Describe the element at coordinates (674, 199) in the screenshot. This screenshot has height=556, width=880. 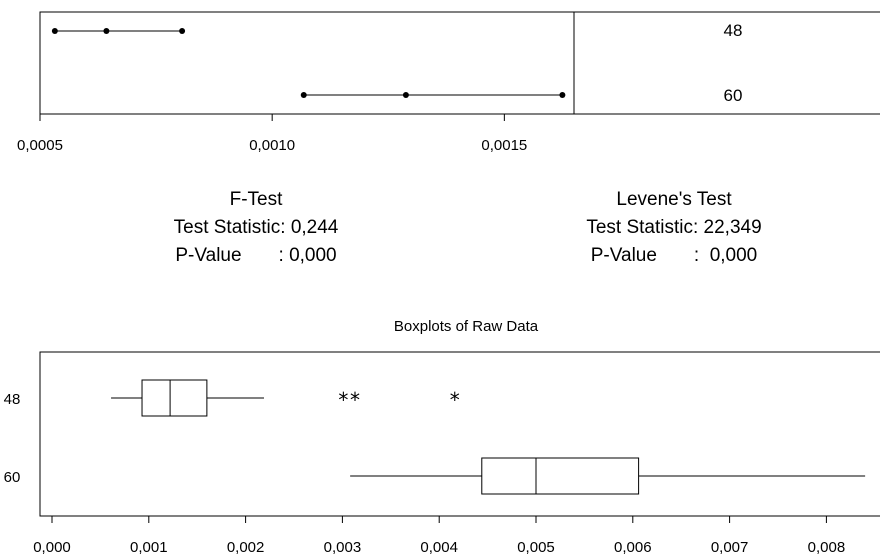
I see `levene-test-title: Levene's Test` at that location.